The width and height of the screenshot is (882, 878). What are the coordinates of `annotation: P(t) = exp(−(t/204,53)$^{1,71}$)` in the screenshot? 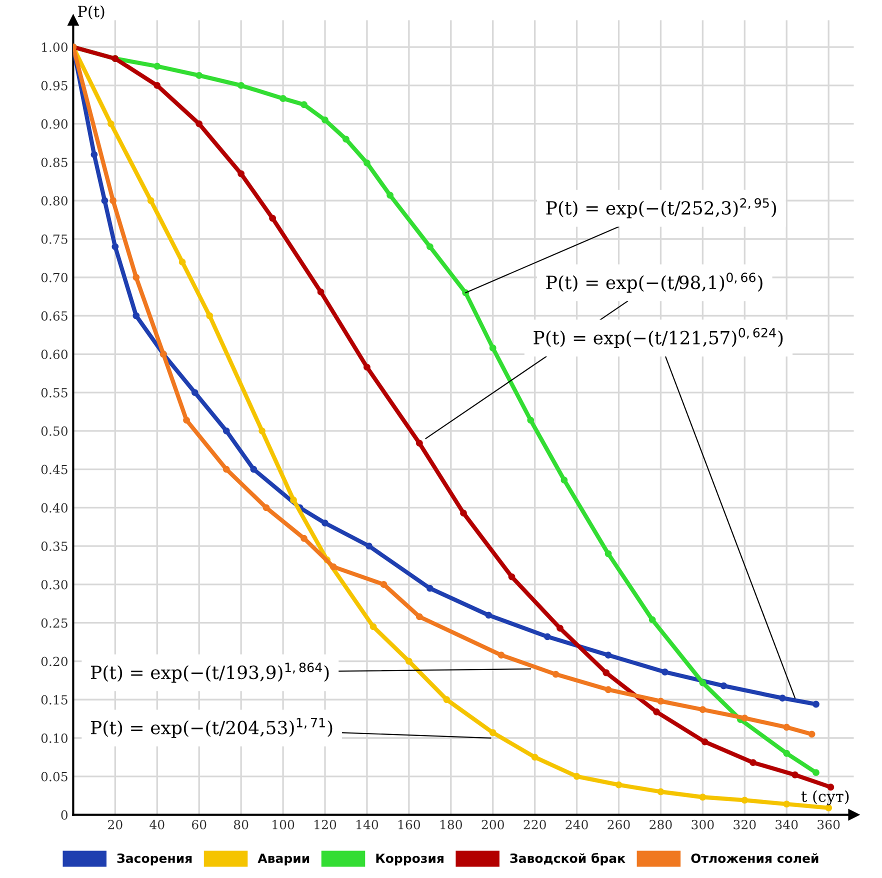 It's located at (211, 728).